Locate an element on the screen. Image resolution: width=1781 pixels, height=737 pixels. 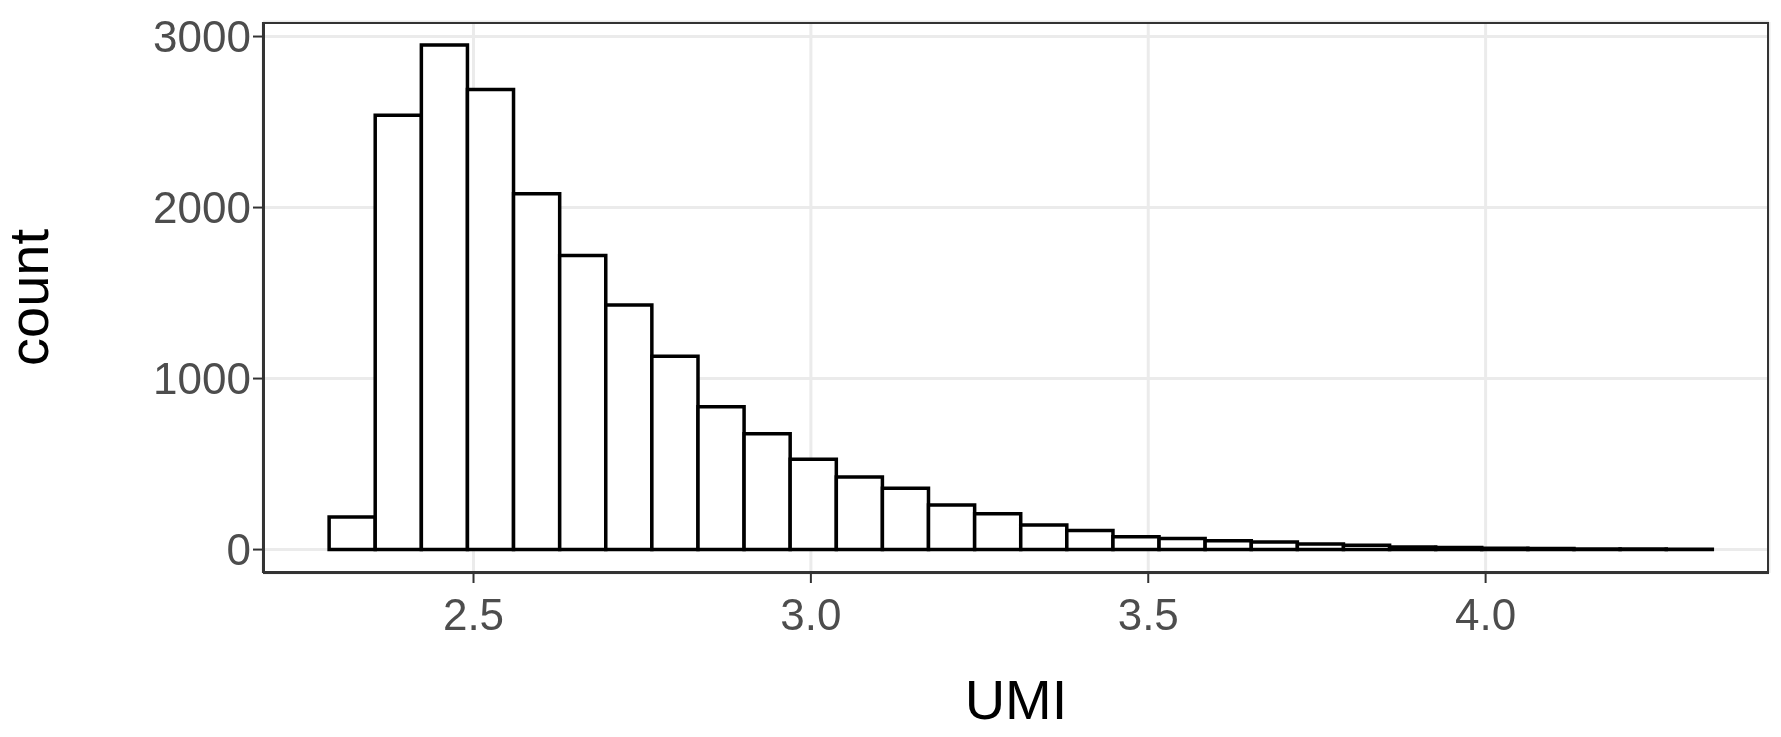
y-tick-label: 1000 is located at coordinates (202, 379).